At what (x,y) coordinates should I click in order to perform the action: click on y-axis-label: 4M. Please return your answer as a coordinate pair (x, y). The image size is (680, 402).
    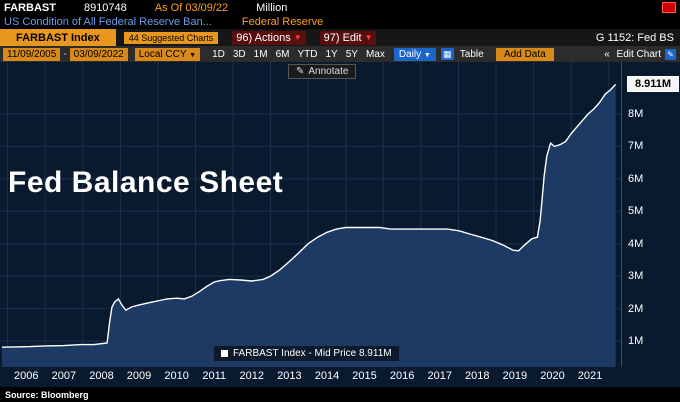
    Looking at the image, I should click on (636, 243).